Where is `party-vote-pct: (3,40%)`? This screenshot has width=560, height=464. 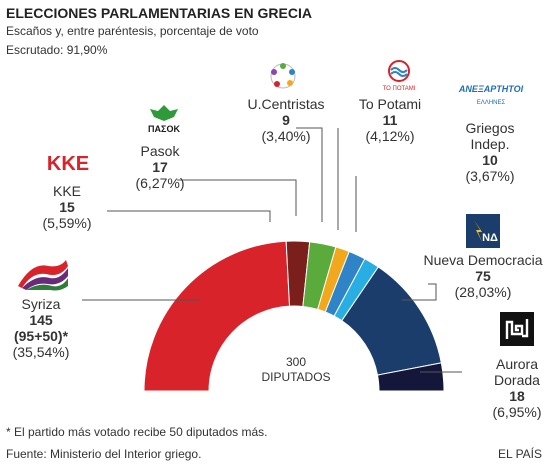
party-vote-pct: (3,40%) is located at coordinates (286, 136).